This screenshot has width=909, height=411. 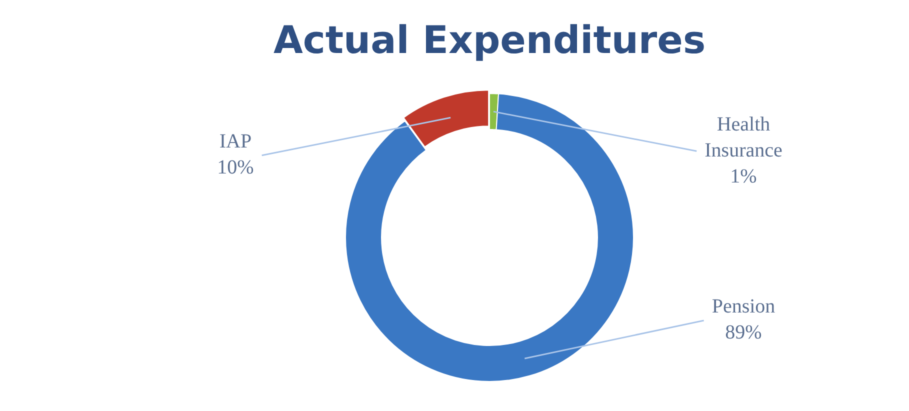 What do you see at coordinates (743, 176) in the screenshot?
I see `data-label: 1%` at bounding box center [743, 176].